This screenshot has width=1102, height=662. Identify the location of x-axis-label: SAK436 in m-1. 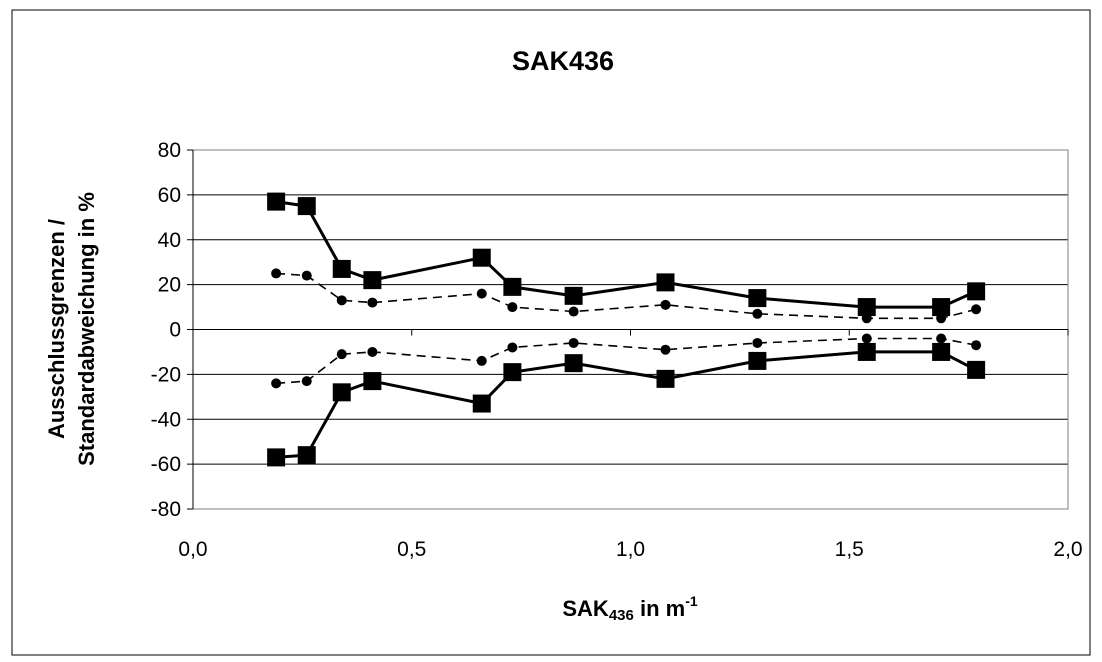
(629, 608).